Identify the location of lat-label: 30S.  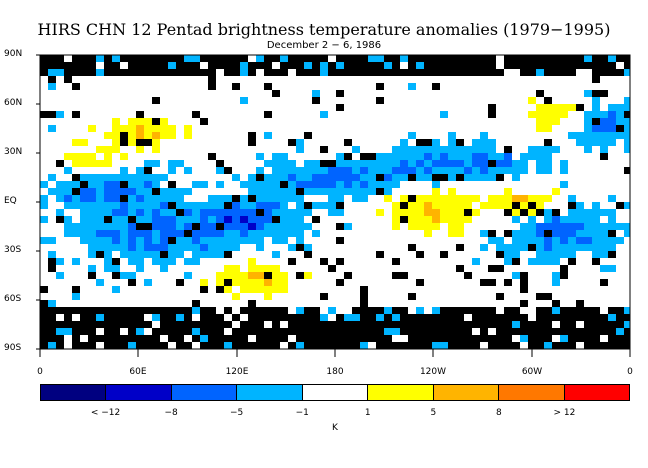
(13, 250).